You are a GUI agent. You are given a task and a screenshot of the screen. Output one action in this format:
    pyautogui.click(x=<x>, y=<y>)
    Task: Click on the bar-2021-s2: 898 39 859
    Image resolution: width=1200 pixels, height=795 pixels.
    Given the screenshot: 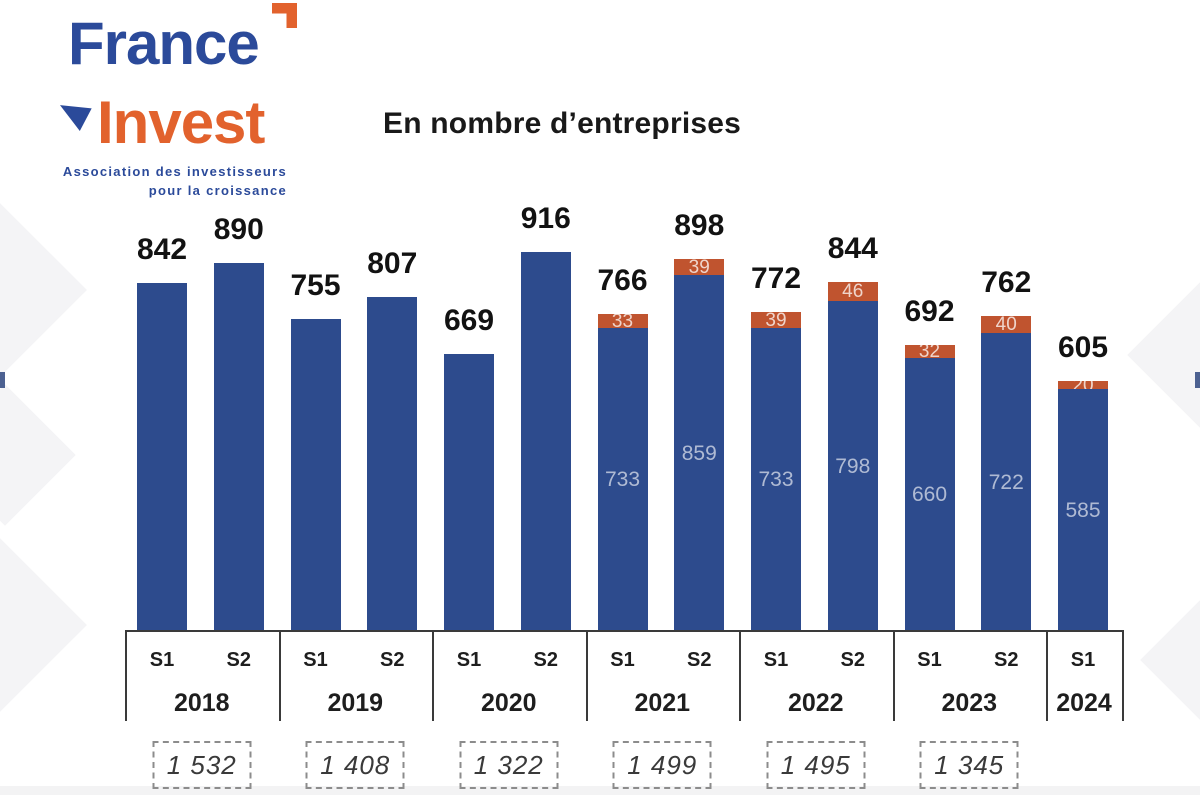 What is the action you would take?
    pyautogui.click(x=699, y=421)
    